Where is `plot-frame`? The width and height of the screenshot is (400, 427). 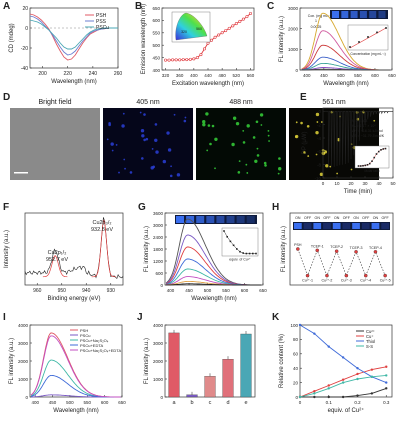
plot-frame is located at coordinates (346, 361).